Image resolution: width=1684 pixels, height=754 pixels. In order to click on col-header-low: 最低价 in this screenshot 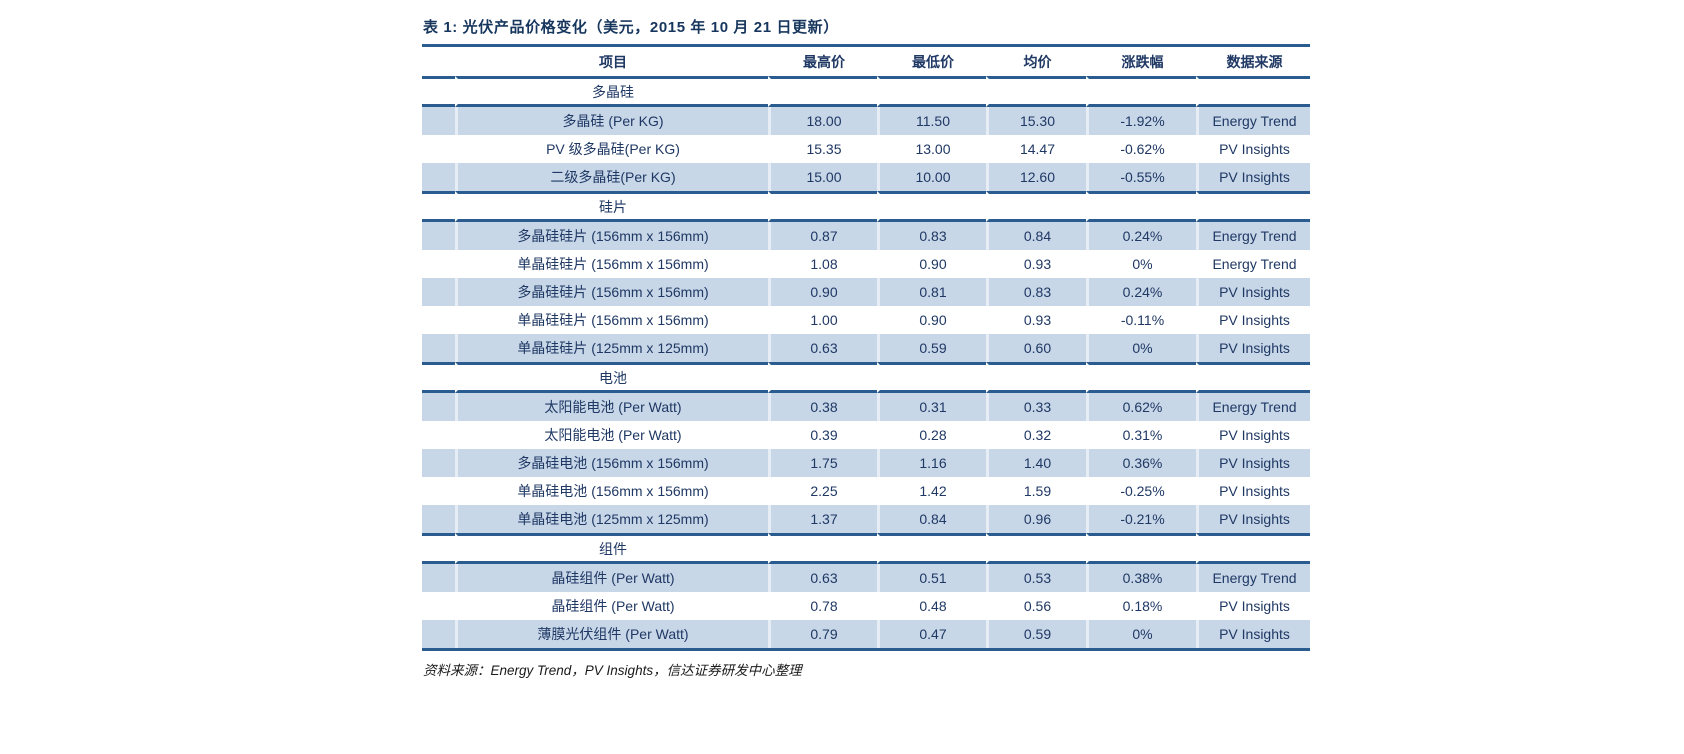, I will do `click(931, 61)`.